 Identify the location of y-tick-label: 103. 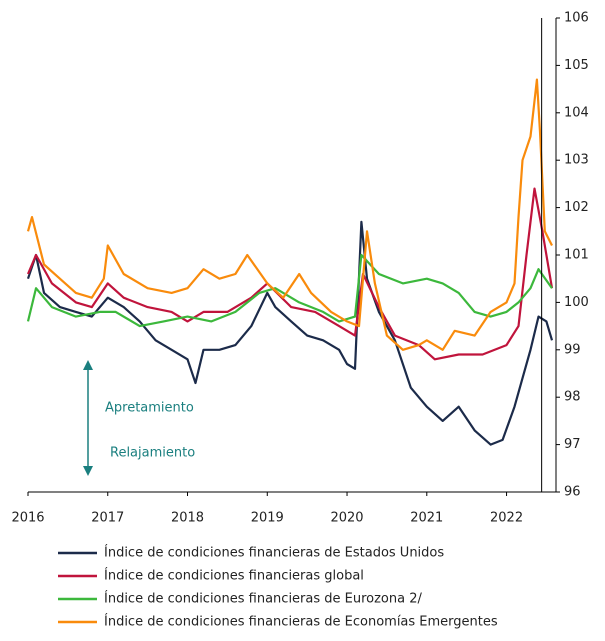
(576, 160).